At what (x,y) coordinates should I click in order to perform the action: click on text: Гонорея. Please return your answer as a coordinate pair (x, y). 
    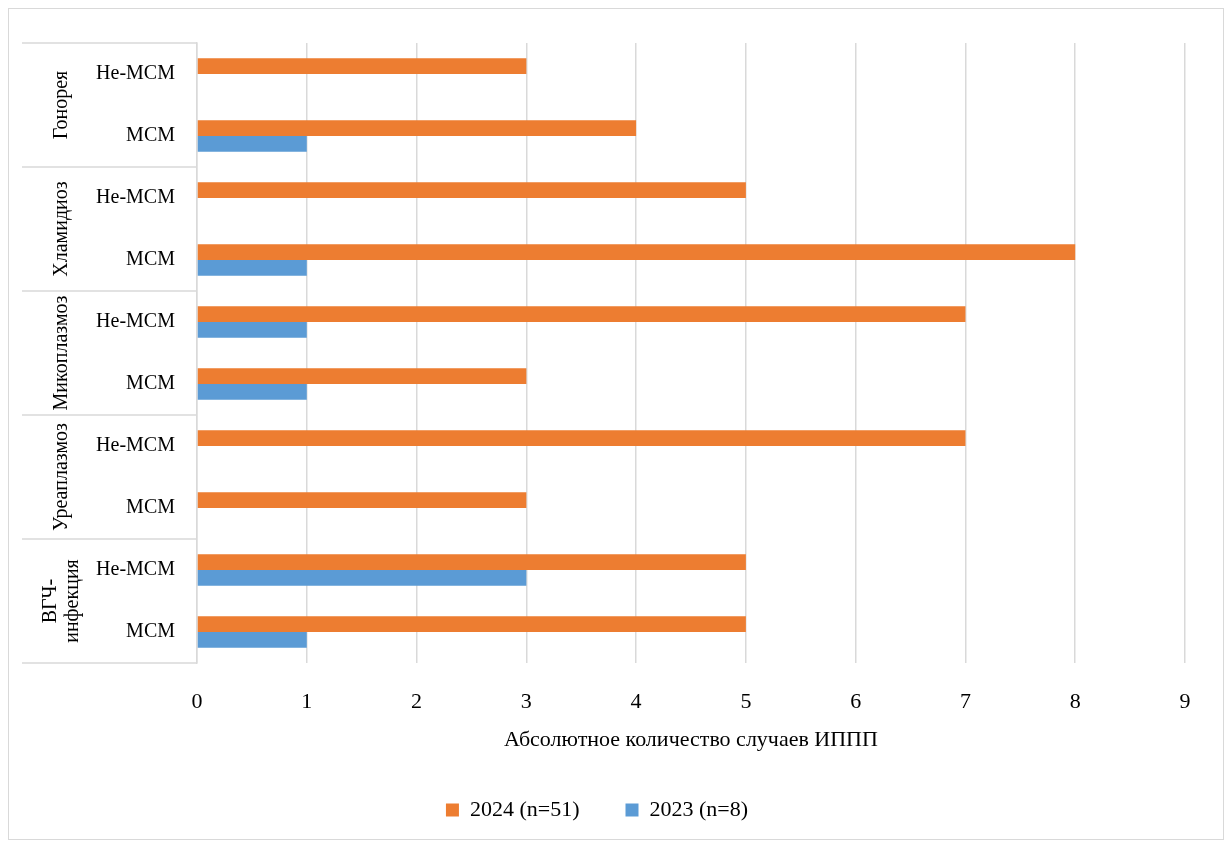
    Looking at the image, I should click on (61, 105).